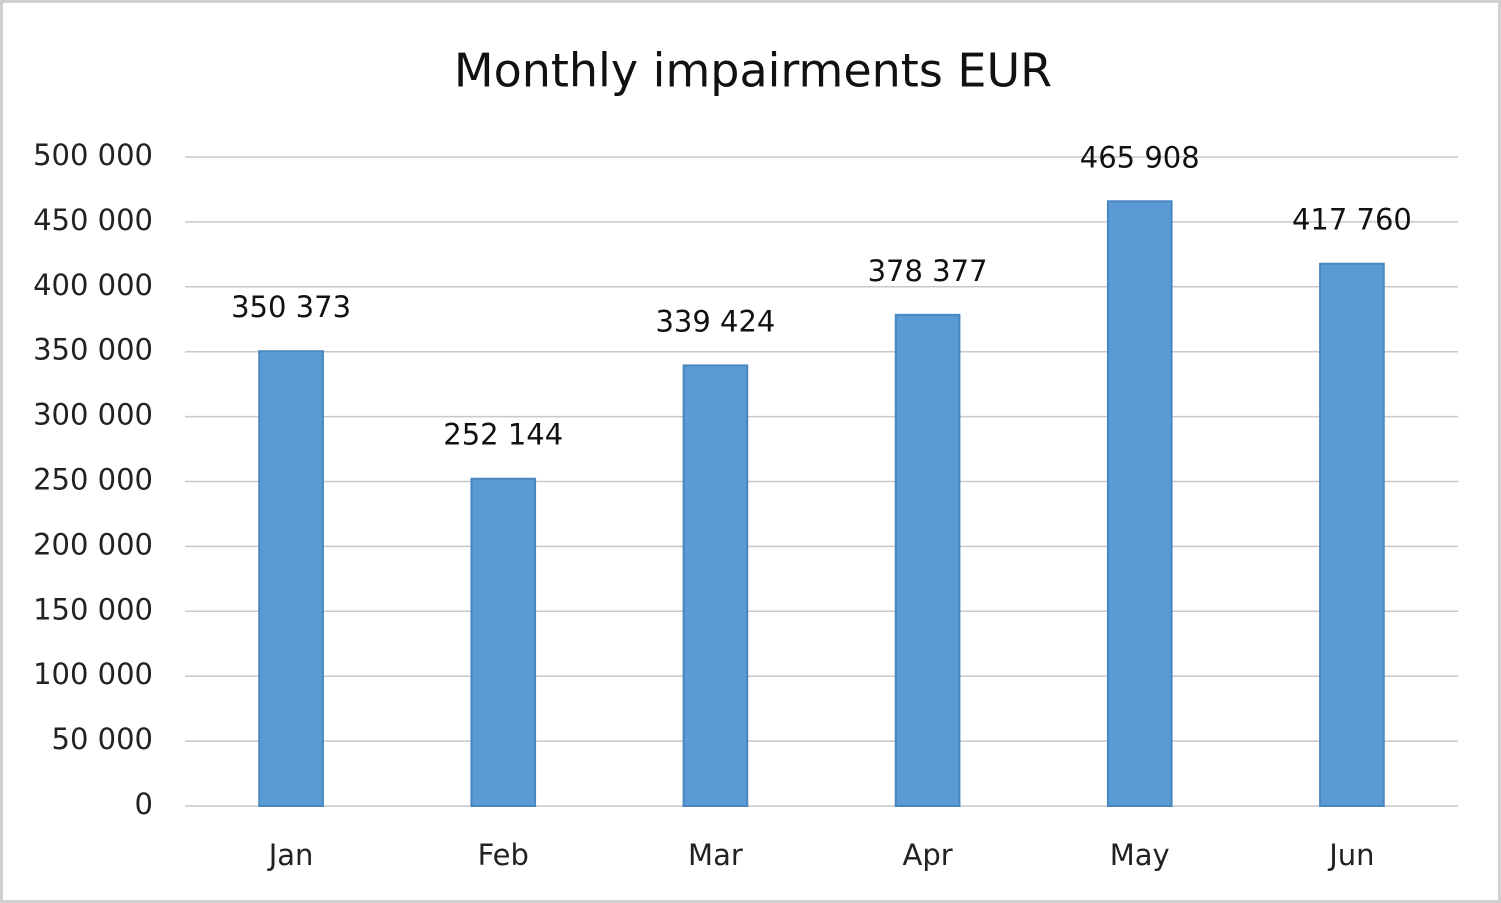  What do you see at coordinates (1140, 157) in the screenshot?
I see `data-label: 465 908` at bounding box center [1140, 157].